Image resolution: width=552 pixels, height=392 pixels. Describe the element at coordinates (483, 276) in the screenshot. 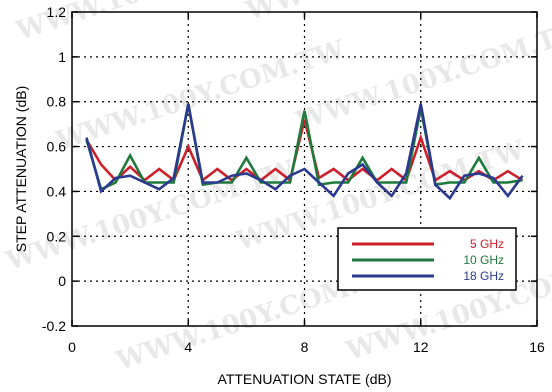

I see `legend-label: 18 GHz` at that location.